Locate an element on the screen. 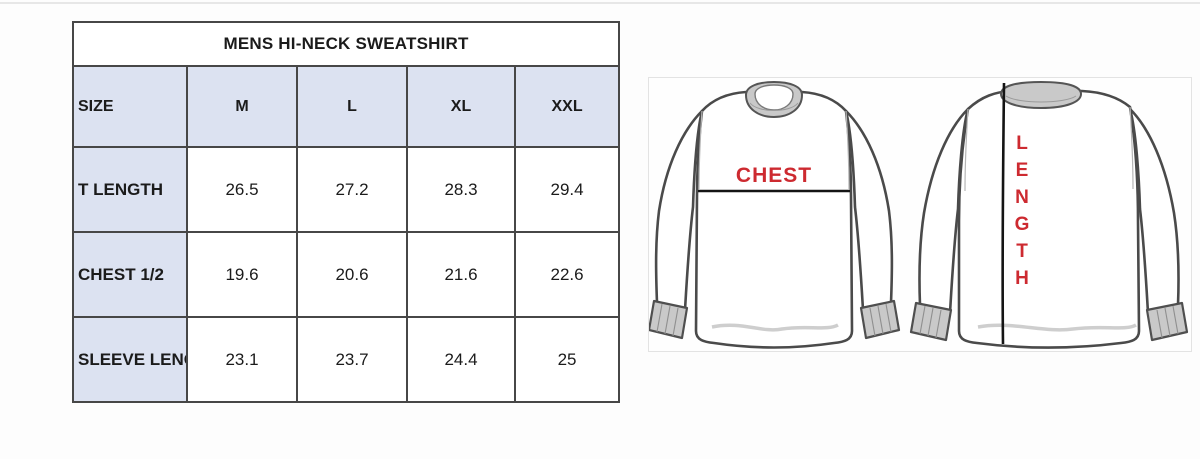  value-cell: 22.6 is located at coordinates (567, 274).